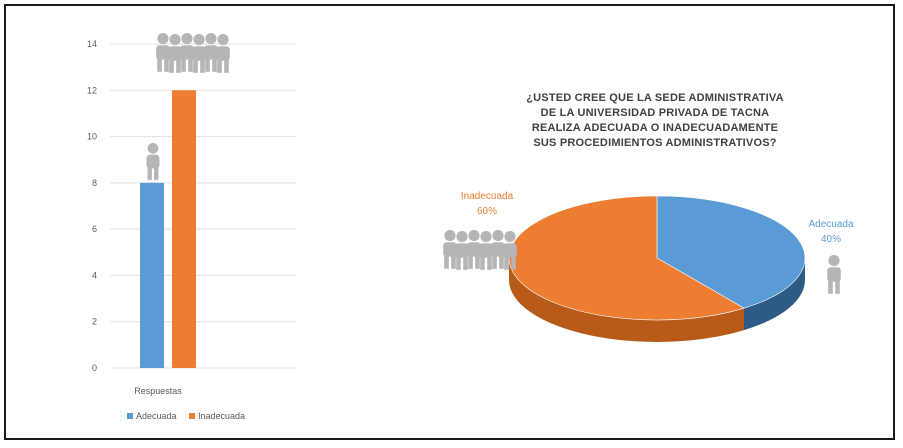 The height and width of the screenshot is (448, 903). Describe the element at coordinates (731, 252) in the screenshot. I see `pie-slice-adecuada` at that location.